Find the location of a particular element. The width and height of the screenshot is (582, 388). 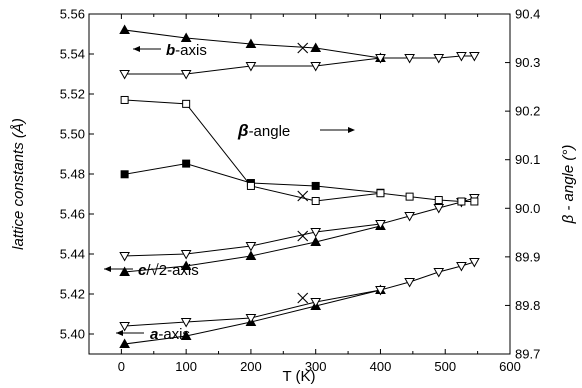

c-axis-label-bold: c is located at coordinates (142, 270).